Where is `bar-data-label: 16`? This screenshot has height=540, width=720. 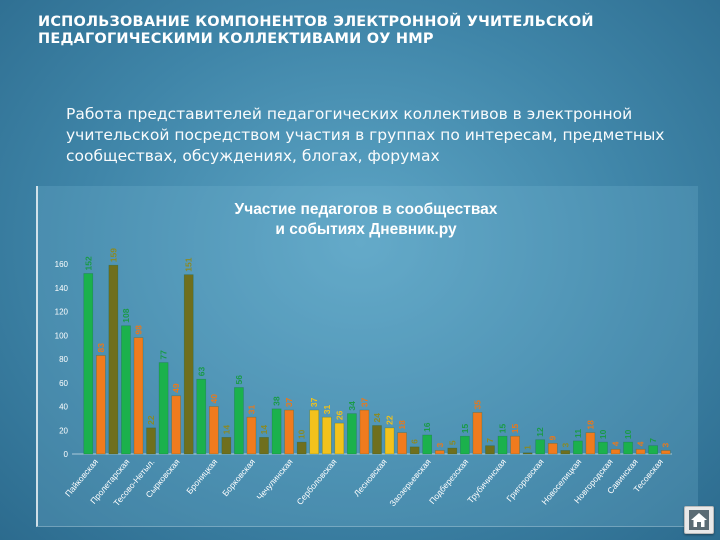
bar-data-label: 16 is located at coordinates (427, 427).